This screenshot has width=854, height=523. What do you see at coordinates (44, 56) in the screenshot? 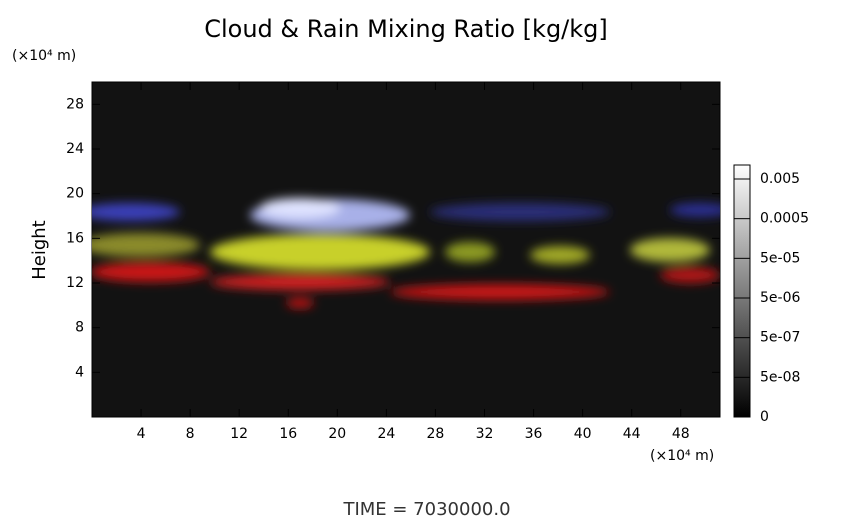
I see `y-unit: (×10⁴ m)` at bounding box center [44, 56].